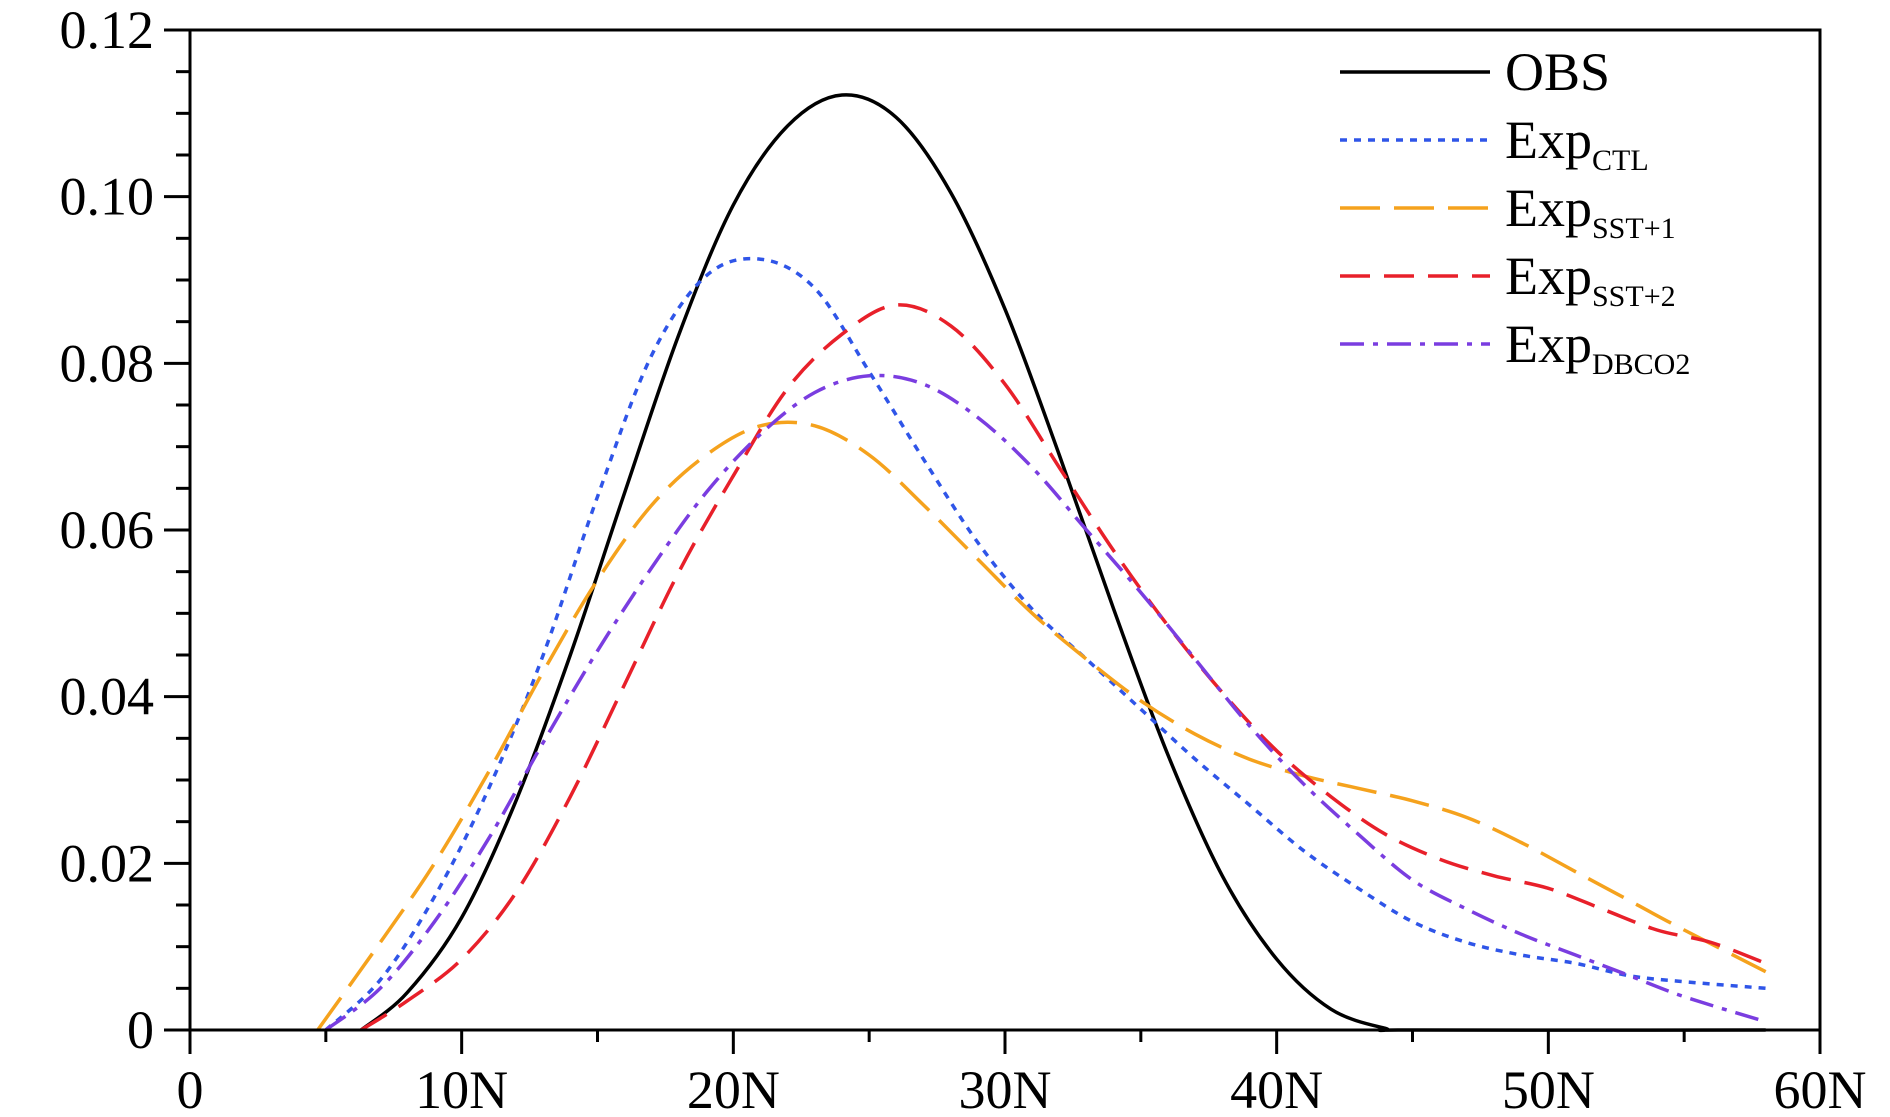  Describe the element at coordinates (1557, 72) in the screenshot. I see `legend-label: OBS` at that location.